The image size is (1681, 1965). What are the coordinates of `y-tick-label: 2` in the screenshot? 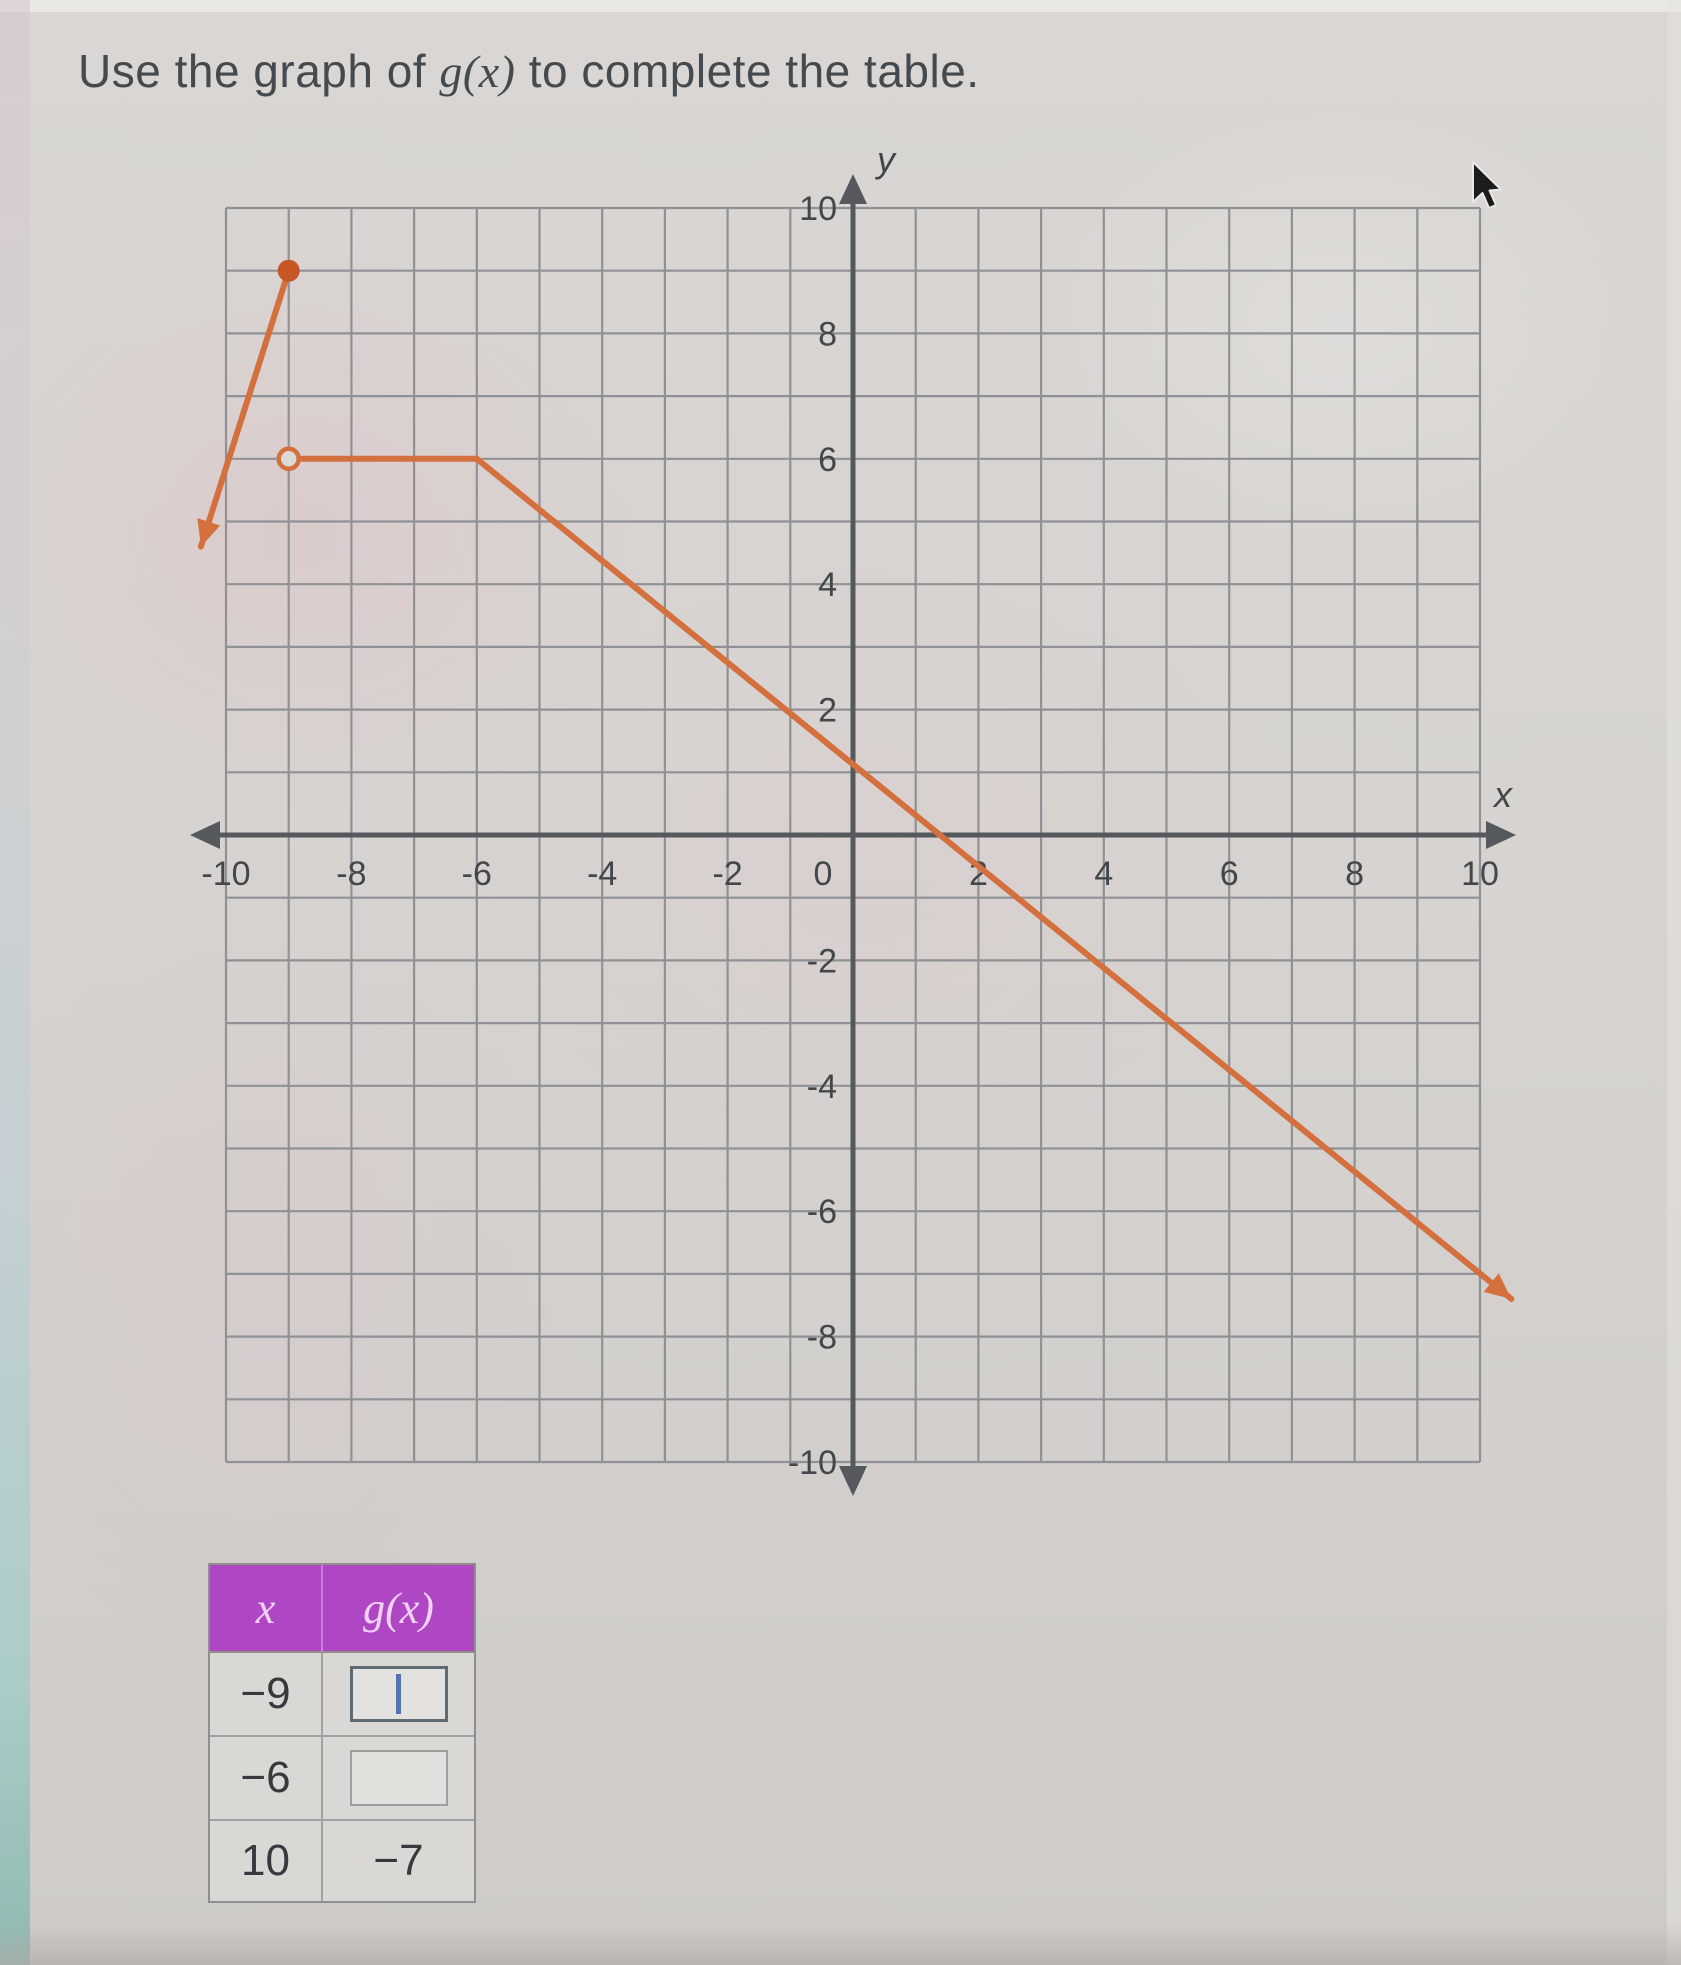 It's located at (827, 711).